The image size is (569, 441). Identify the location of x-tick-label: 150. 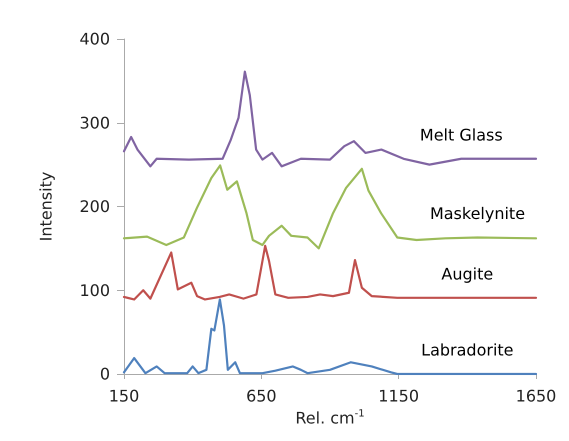
(124, 396).